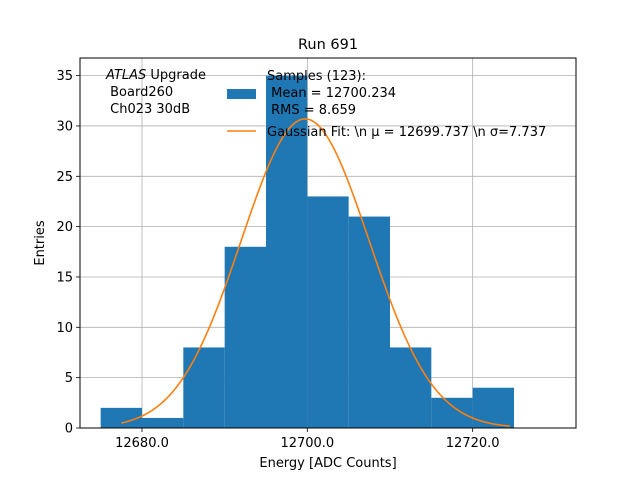  Describe the element at coordinates (64, 277) in the screenshot. I see `y-tick-label-3: 15` at that location.